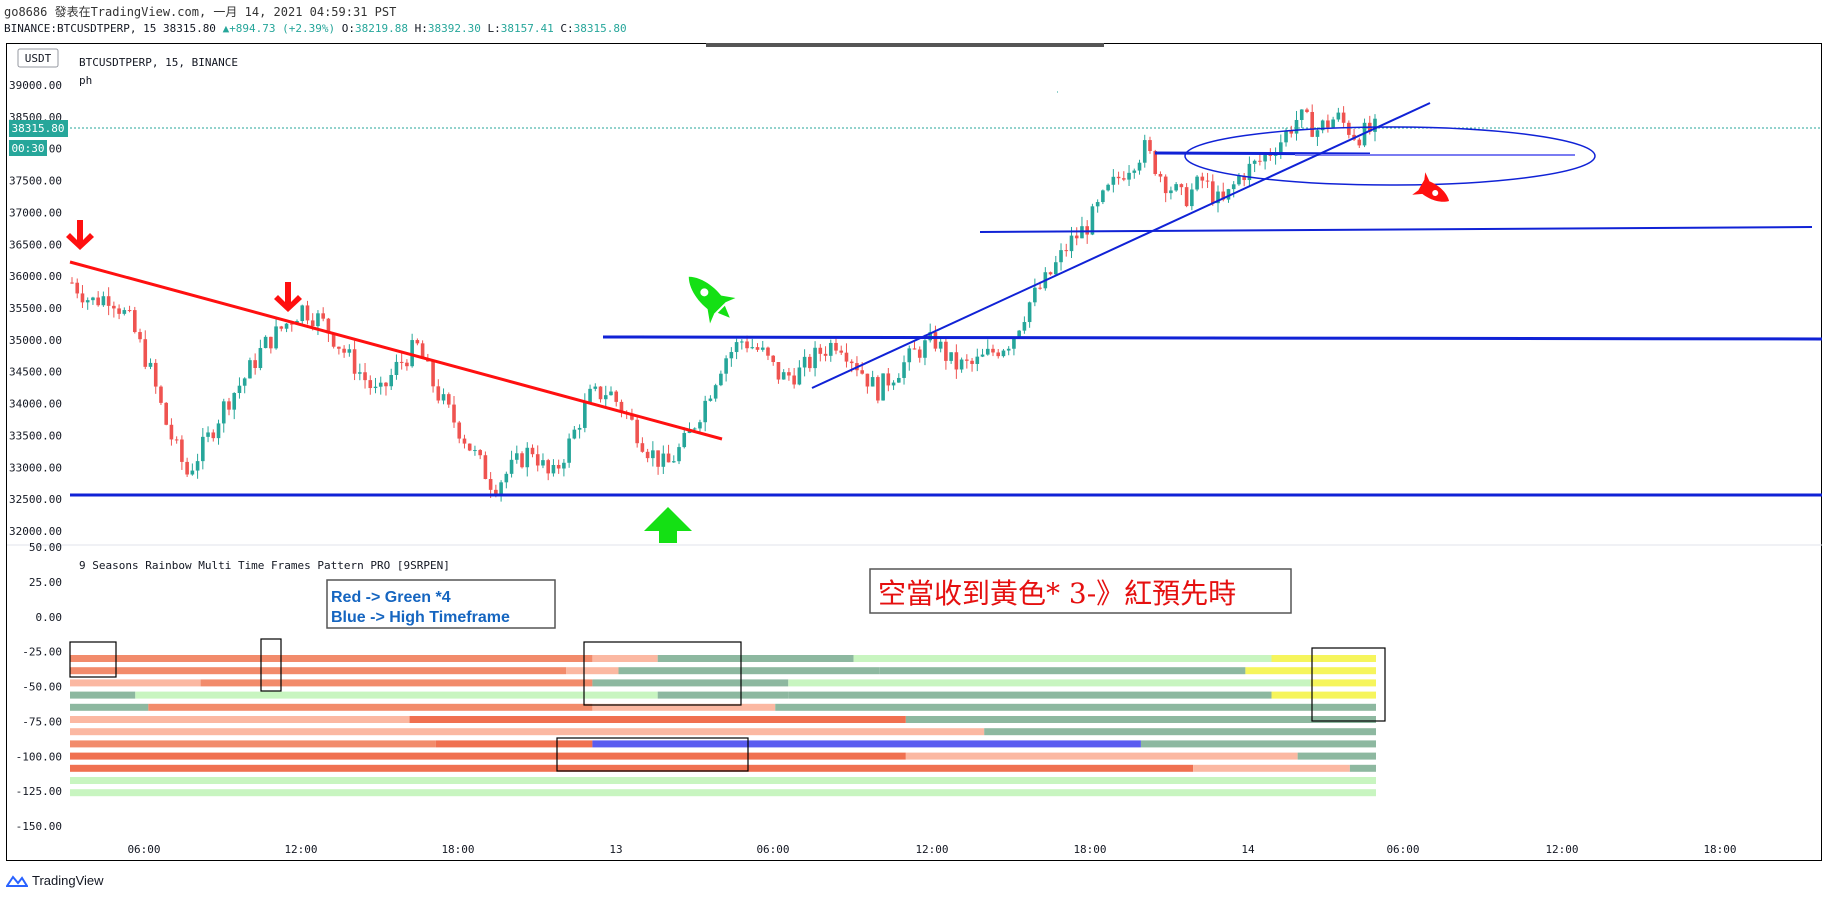 The image size is (1828, 899). Describe the element at coordinates (35, 244) in the screenshot. I see `price-tick-label: 36500.00` at that location.